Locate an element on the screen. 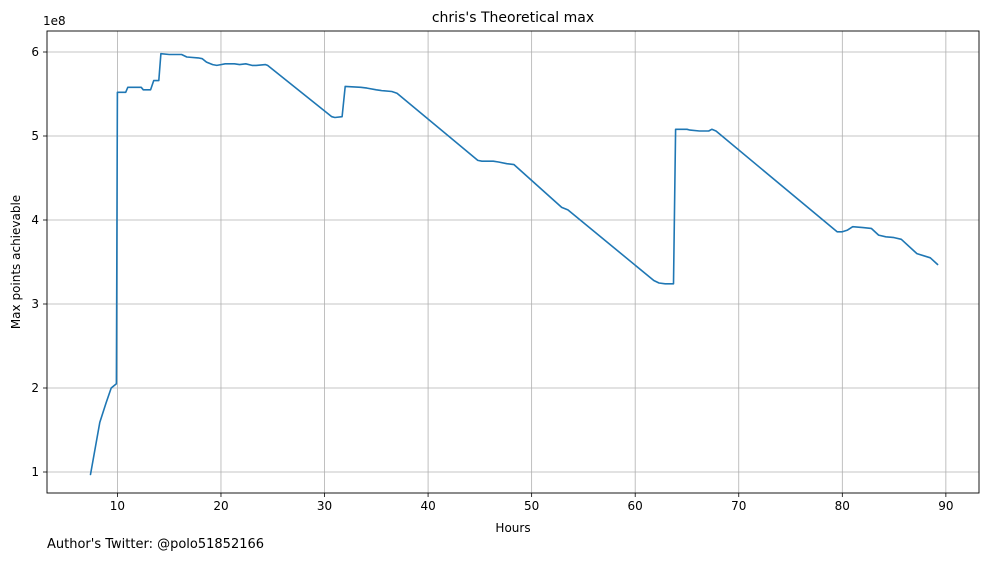 This screenshot has width=988, height=562. x-tick-label: 40 is located at coordinates (427, 506).